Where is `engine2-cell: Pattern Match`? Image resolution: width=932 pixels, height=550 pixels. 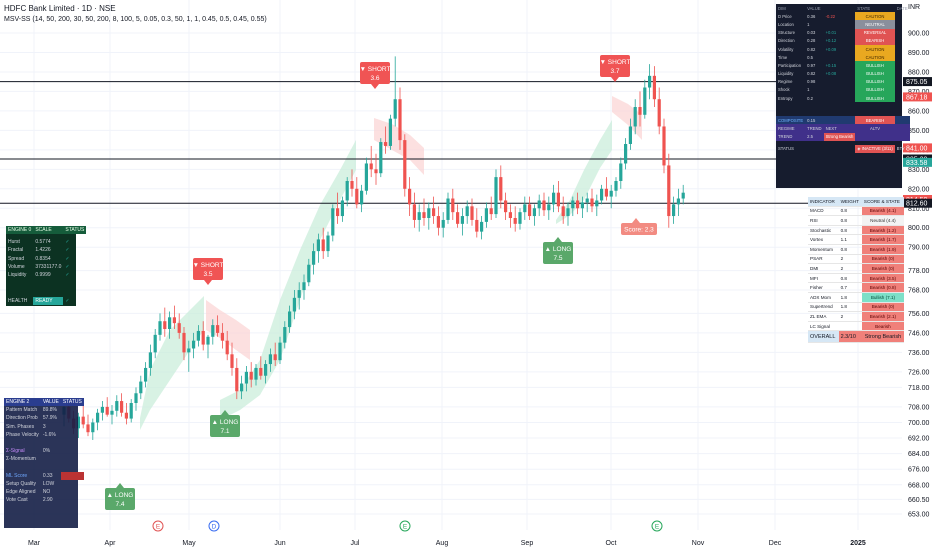 engine2-cell: Pattern Match is located at coordinates (22, 410).